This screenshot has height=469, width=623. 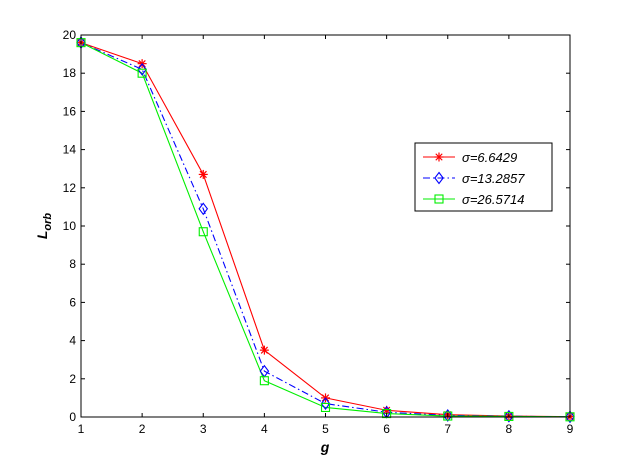 What do you see at coordinates (325, 447) in the screenshot?
I see `x-axis-label: g` at bounding box center [325, 447].